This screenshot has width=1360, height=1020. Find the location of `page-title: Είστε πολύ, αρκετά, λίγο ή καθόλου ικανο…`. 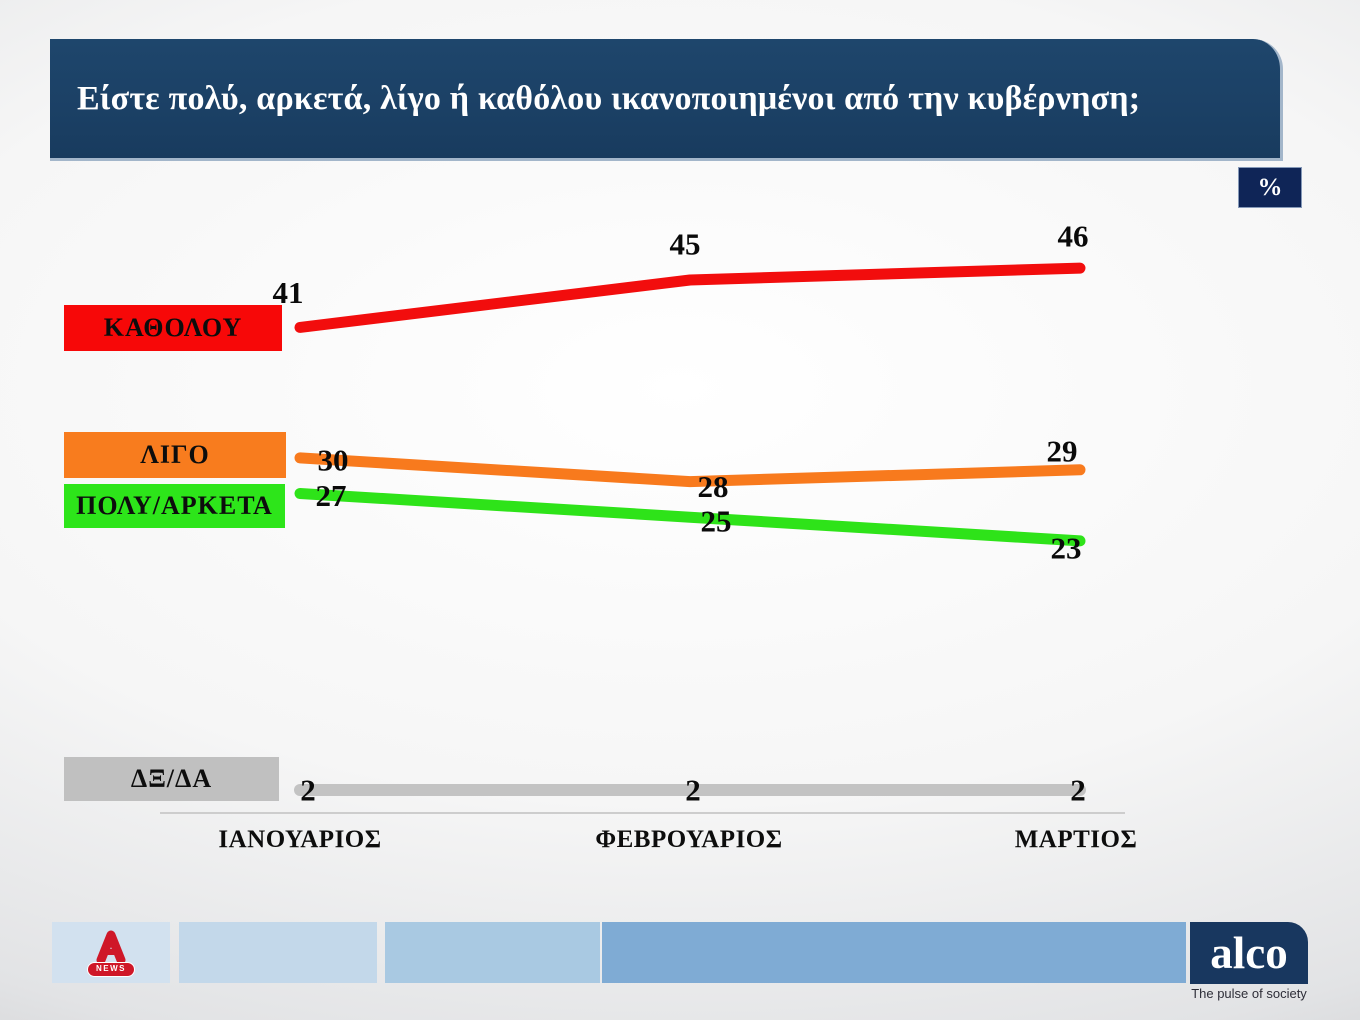

page-title: Είστε πολύ, αρκετά, λίγο ή καθόλου ικανο… is located at coordinates (609, 98).